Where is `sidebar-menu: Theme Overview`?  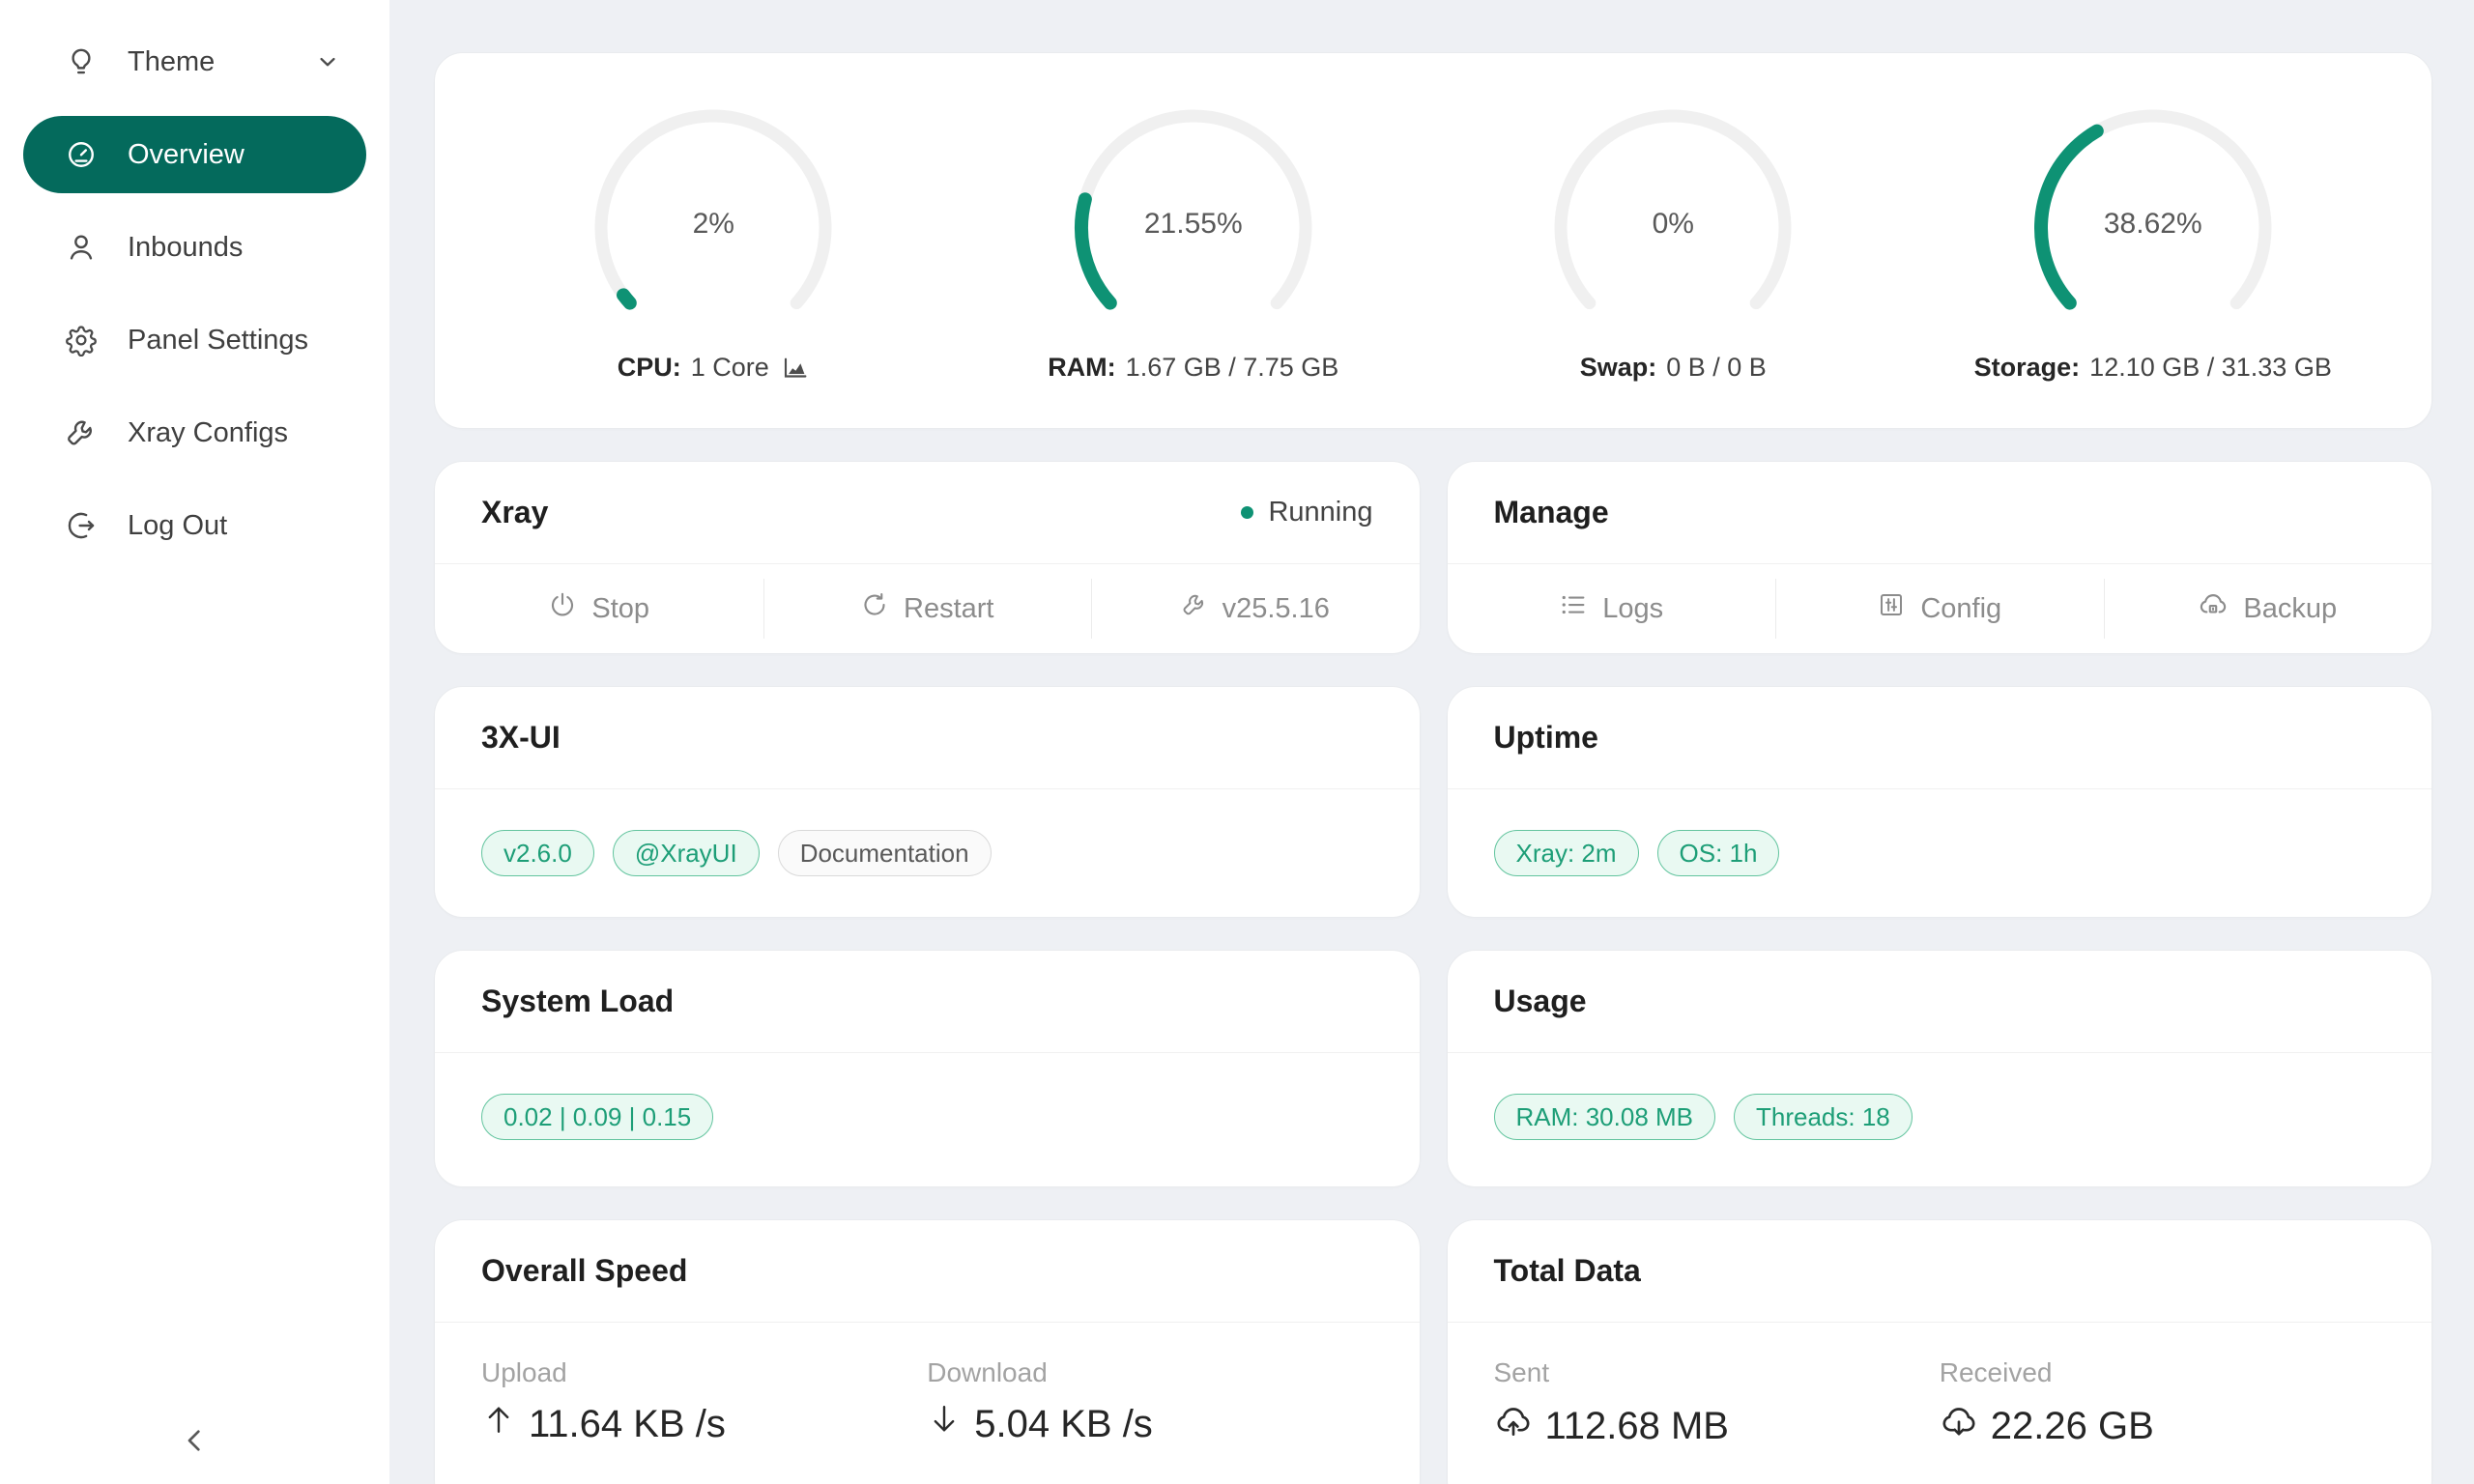
sidebar-menu: Theme Overview is located at coordinates (194, 282).